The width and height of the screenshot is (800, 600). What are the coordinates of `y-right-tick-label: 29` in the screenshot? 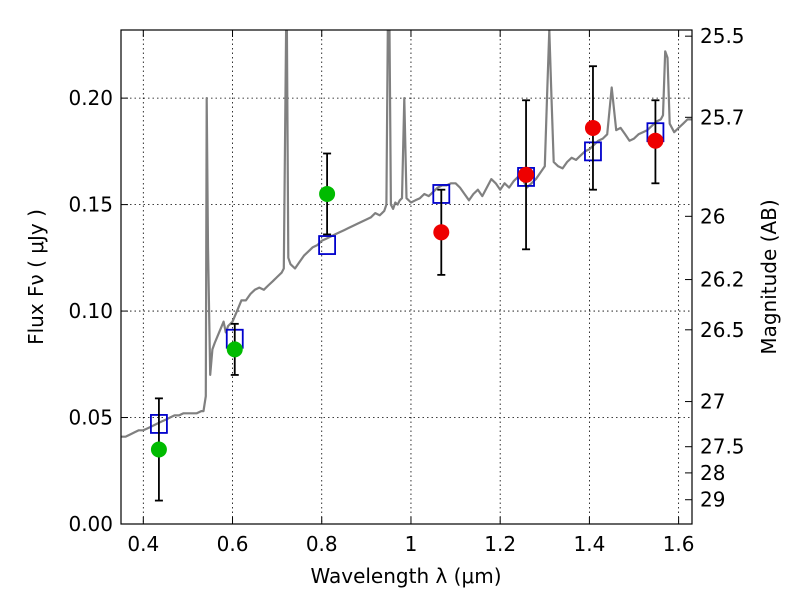 It's located at (712, 500).